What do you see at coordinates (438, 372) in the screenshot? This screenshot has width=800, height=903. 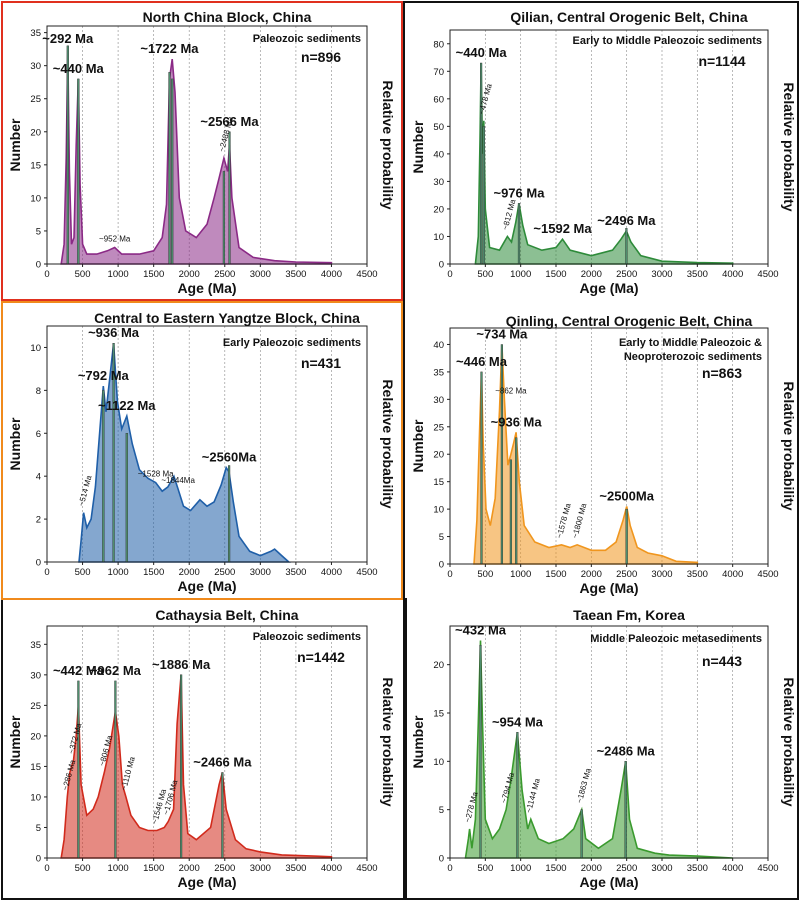 I see `y-tick-label: 35` at bounding box center [438, 372].